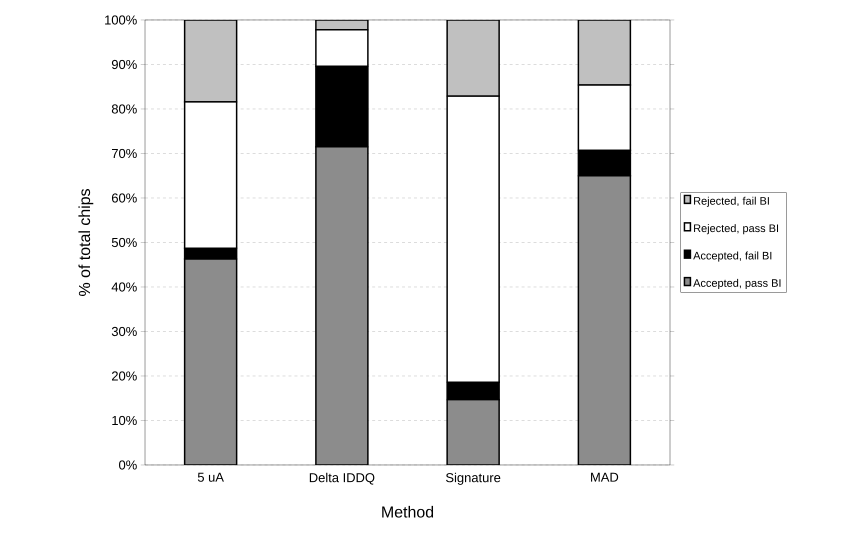 Image resolution: width=848 pixels, height=553 pixels. What do you see at coordinates (604, 477) in the screenshot?
I see `x-tick-label: MAD` at bounding box center [604, 477].